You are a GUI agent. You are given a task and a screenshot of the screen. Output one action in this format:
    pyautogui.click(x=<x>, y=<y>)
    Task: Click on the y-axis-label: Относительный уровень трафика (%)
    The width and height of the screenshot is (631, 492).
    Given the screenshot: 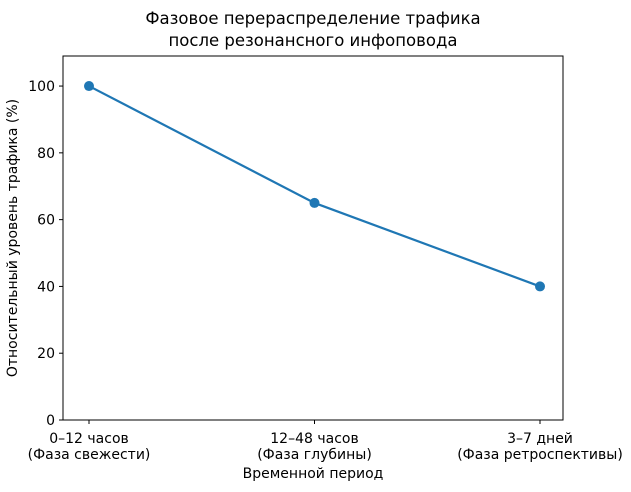 What is the action you would take?
    pyautogui.click(x=13, y=238)
    